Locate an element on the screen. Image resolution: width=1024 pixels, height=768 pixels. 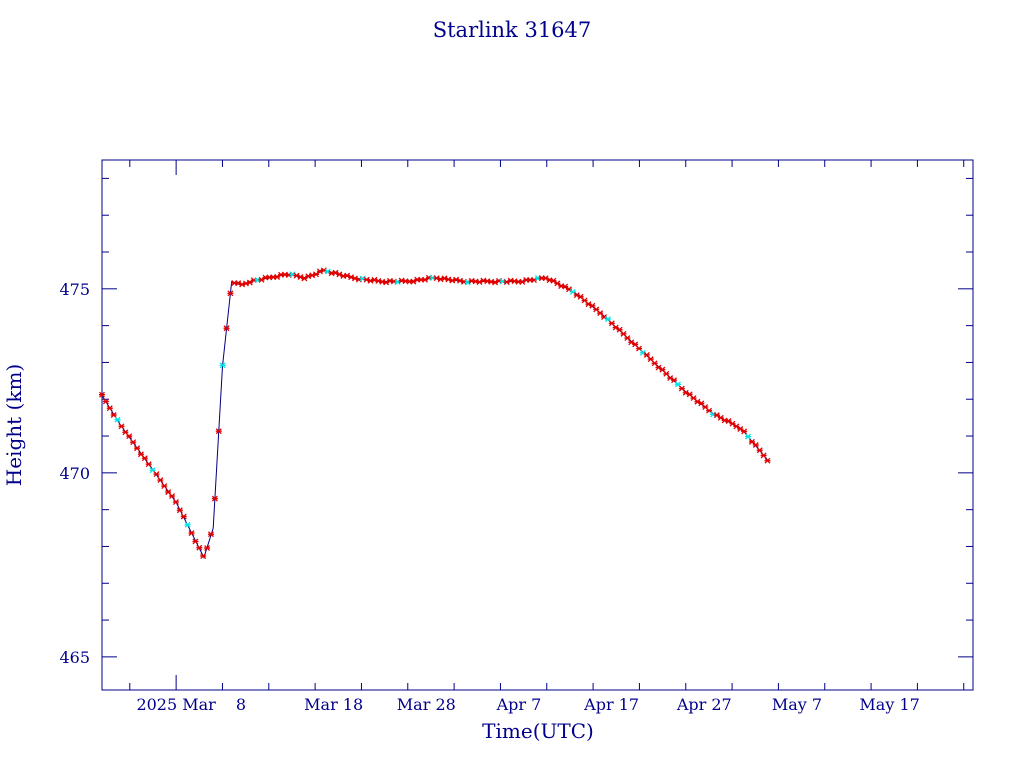
x-tick-label: Apr 7 is located at coordinates (519, 704).